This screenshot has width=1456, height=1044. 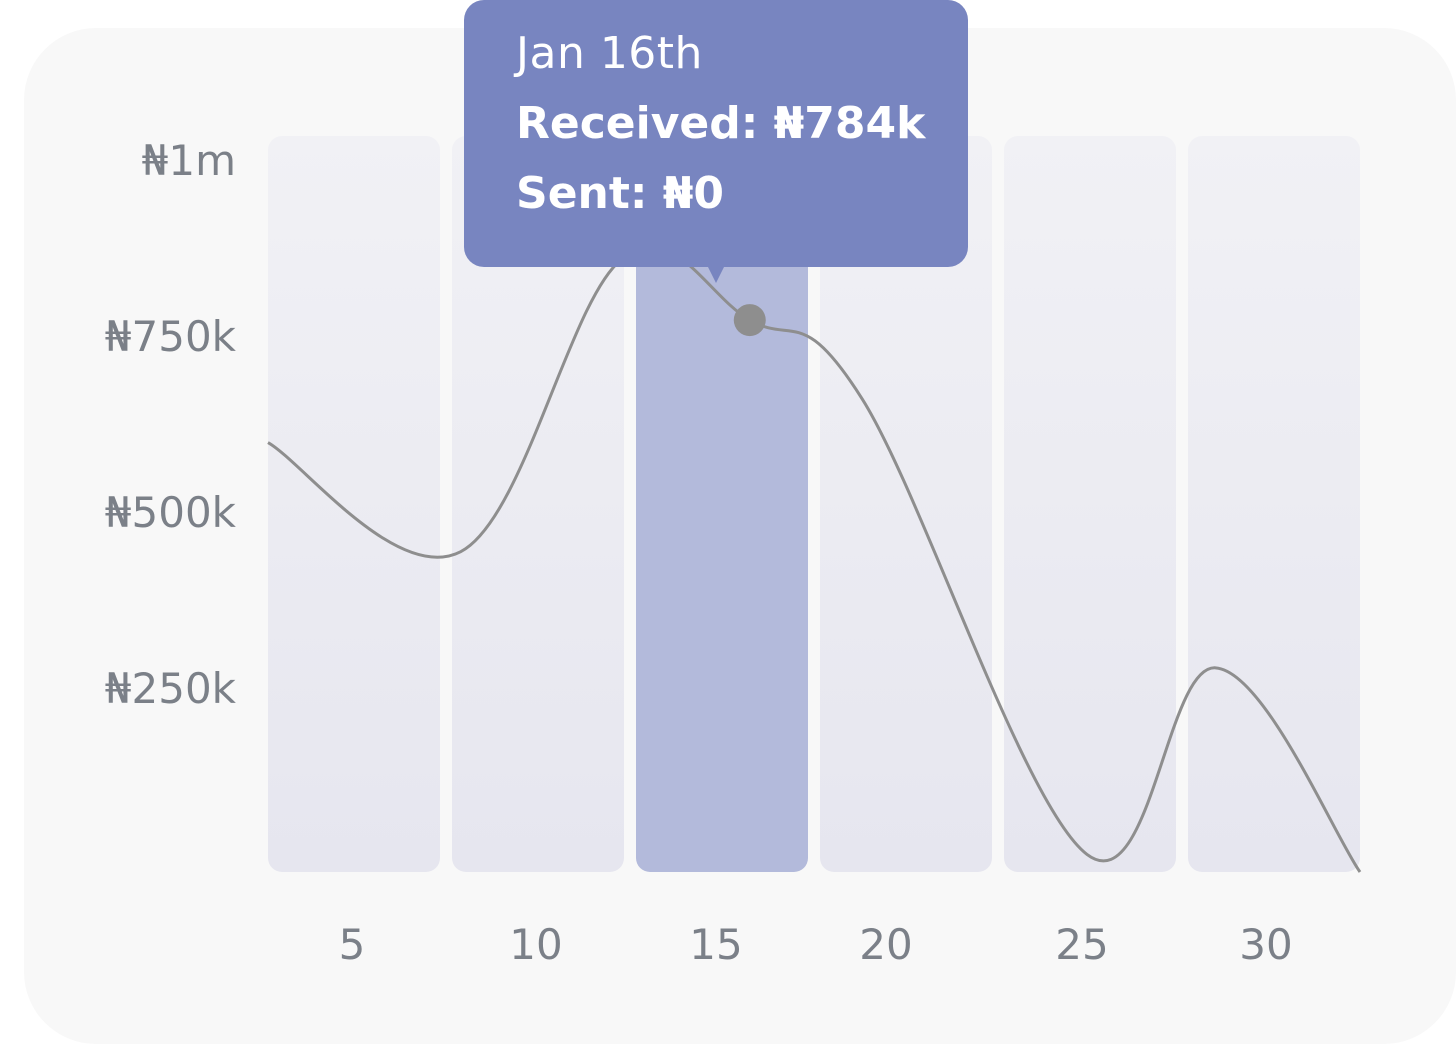 I want to click on y-tick-label: ₦500k, so click(x=171, y=512).